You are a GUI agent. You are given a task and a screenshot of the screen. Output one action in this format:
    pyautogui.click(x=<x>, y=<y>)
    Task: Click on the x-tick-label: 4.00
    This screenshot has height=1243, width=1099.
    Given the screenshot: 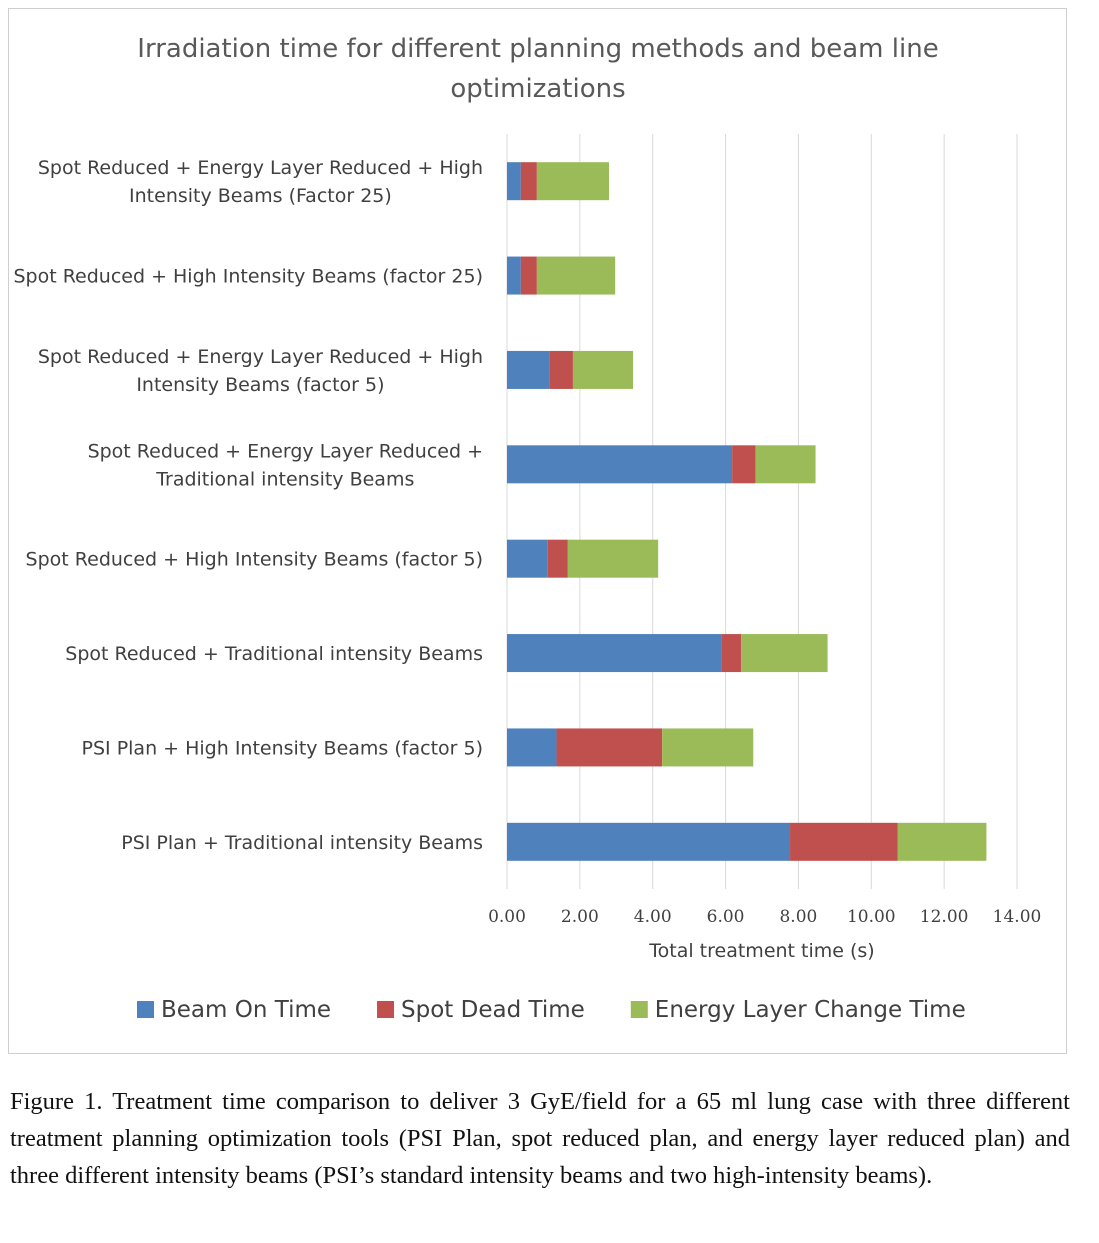 What is the action you would take?
    pyautogui.click(x=653, y=917)
    